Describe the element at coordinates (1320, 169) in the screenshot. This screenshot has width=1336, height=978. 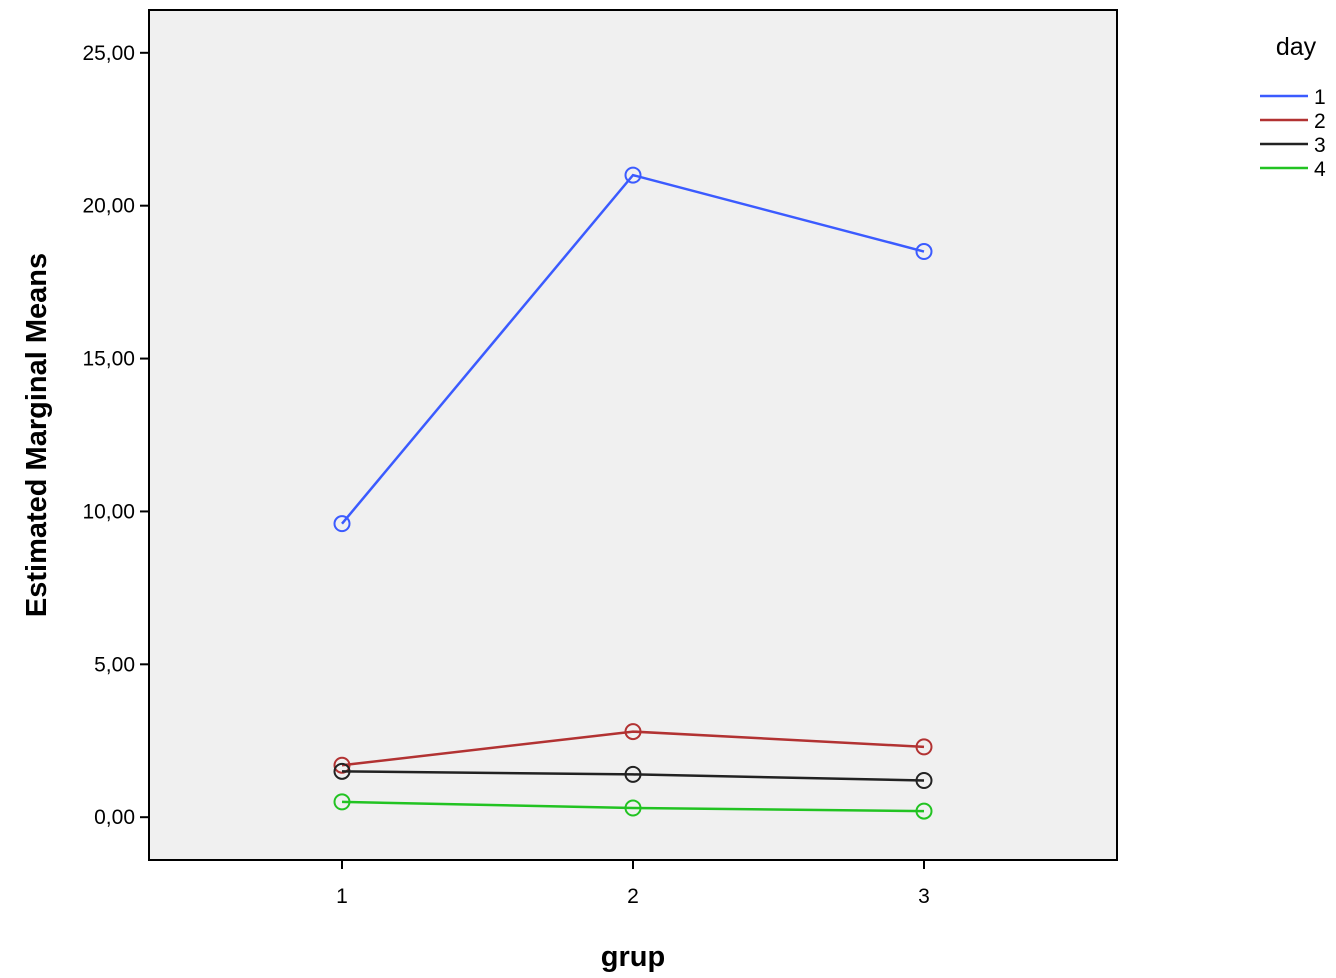
I see `legend-label-day-4: 4` at that location.